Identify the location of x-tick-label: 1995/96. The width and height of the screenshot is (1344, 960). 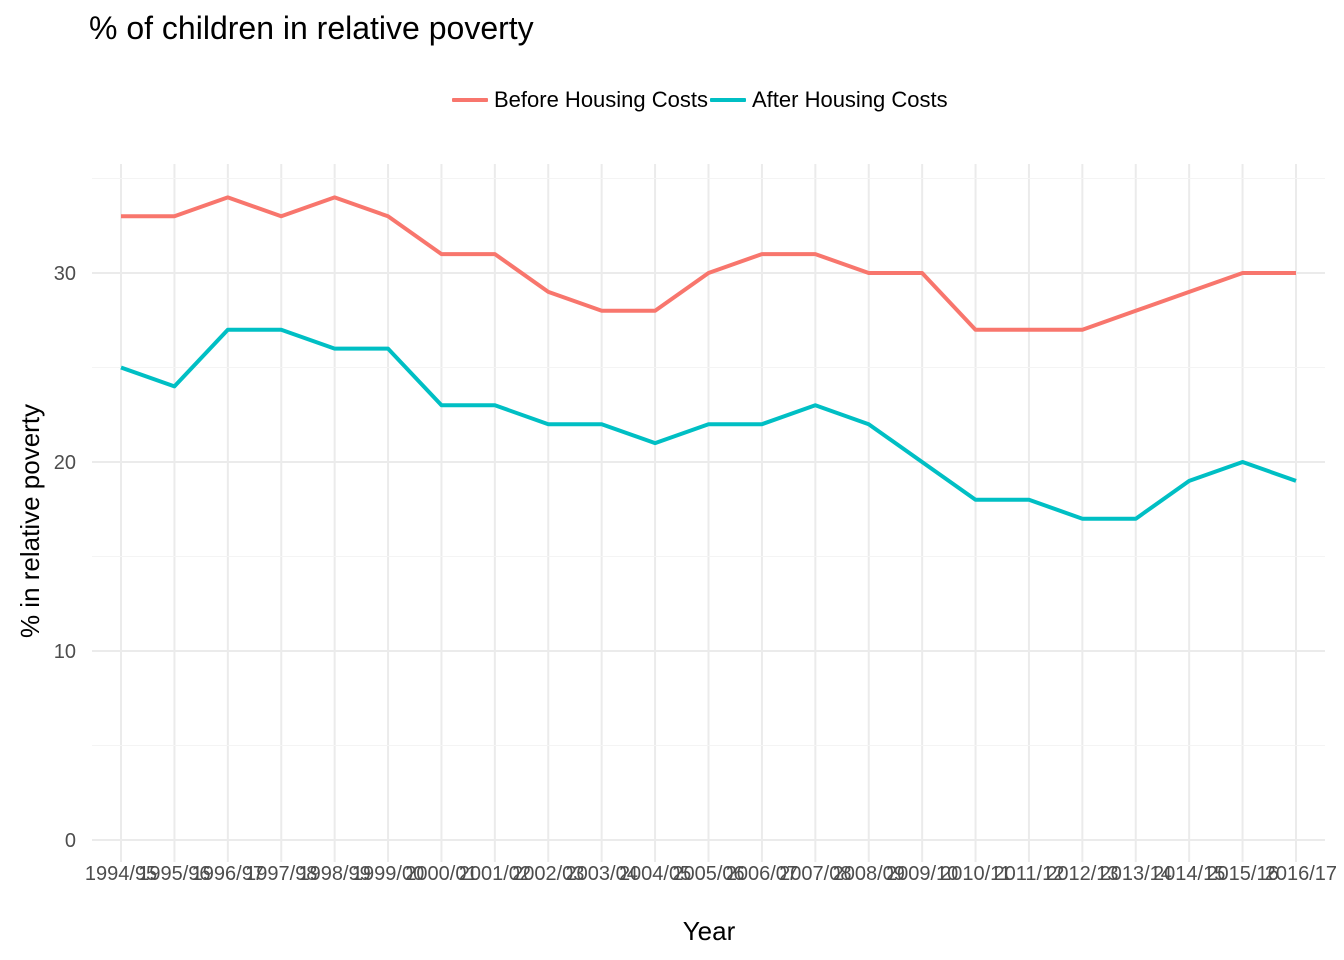
(174, 874).